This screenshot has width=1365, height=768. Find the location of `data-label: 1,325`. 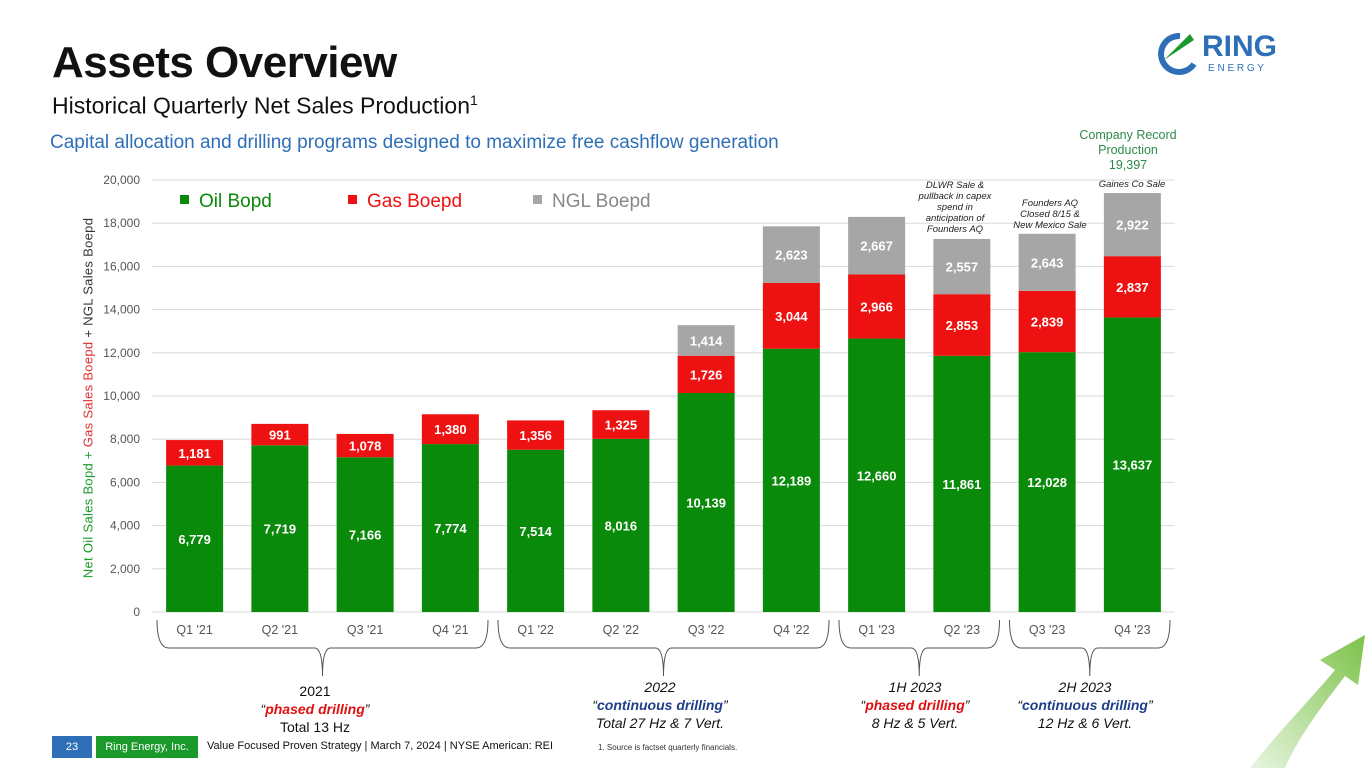

data-label: 1,325 is located at coordinates (621, 425).